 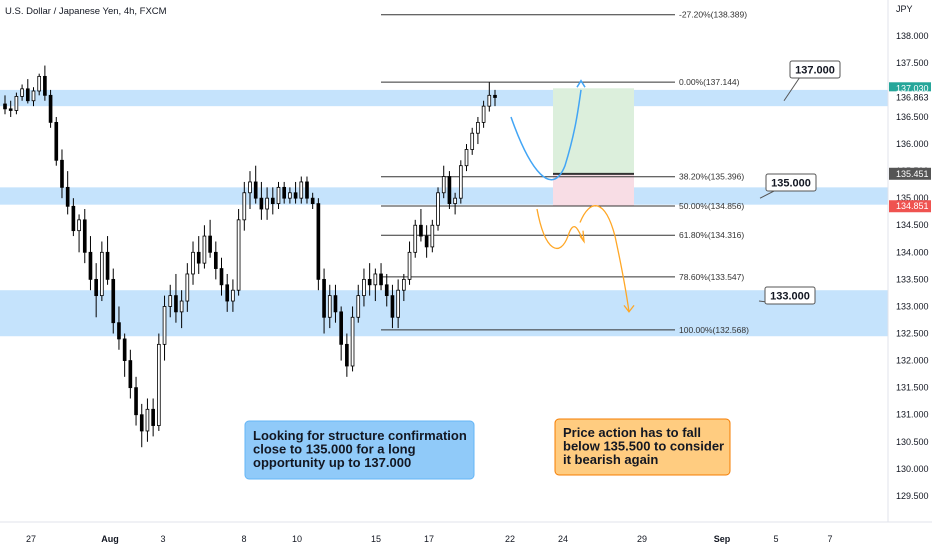 What do you see at coordinates (563, 539) in the screenshot?
I see `x-tick-label: 24` at bounding box center [563, 539].